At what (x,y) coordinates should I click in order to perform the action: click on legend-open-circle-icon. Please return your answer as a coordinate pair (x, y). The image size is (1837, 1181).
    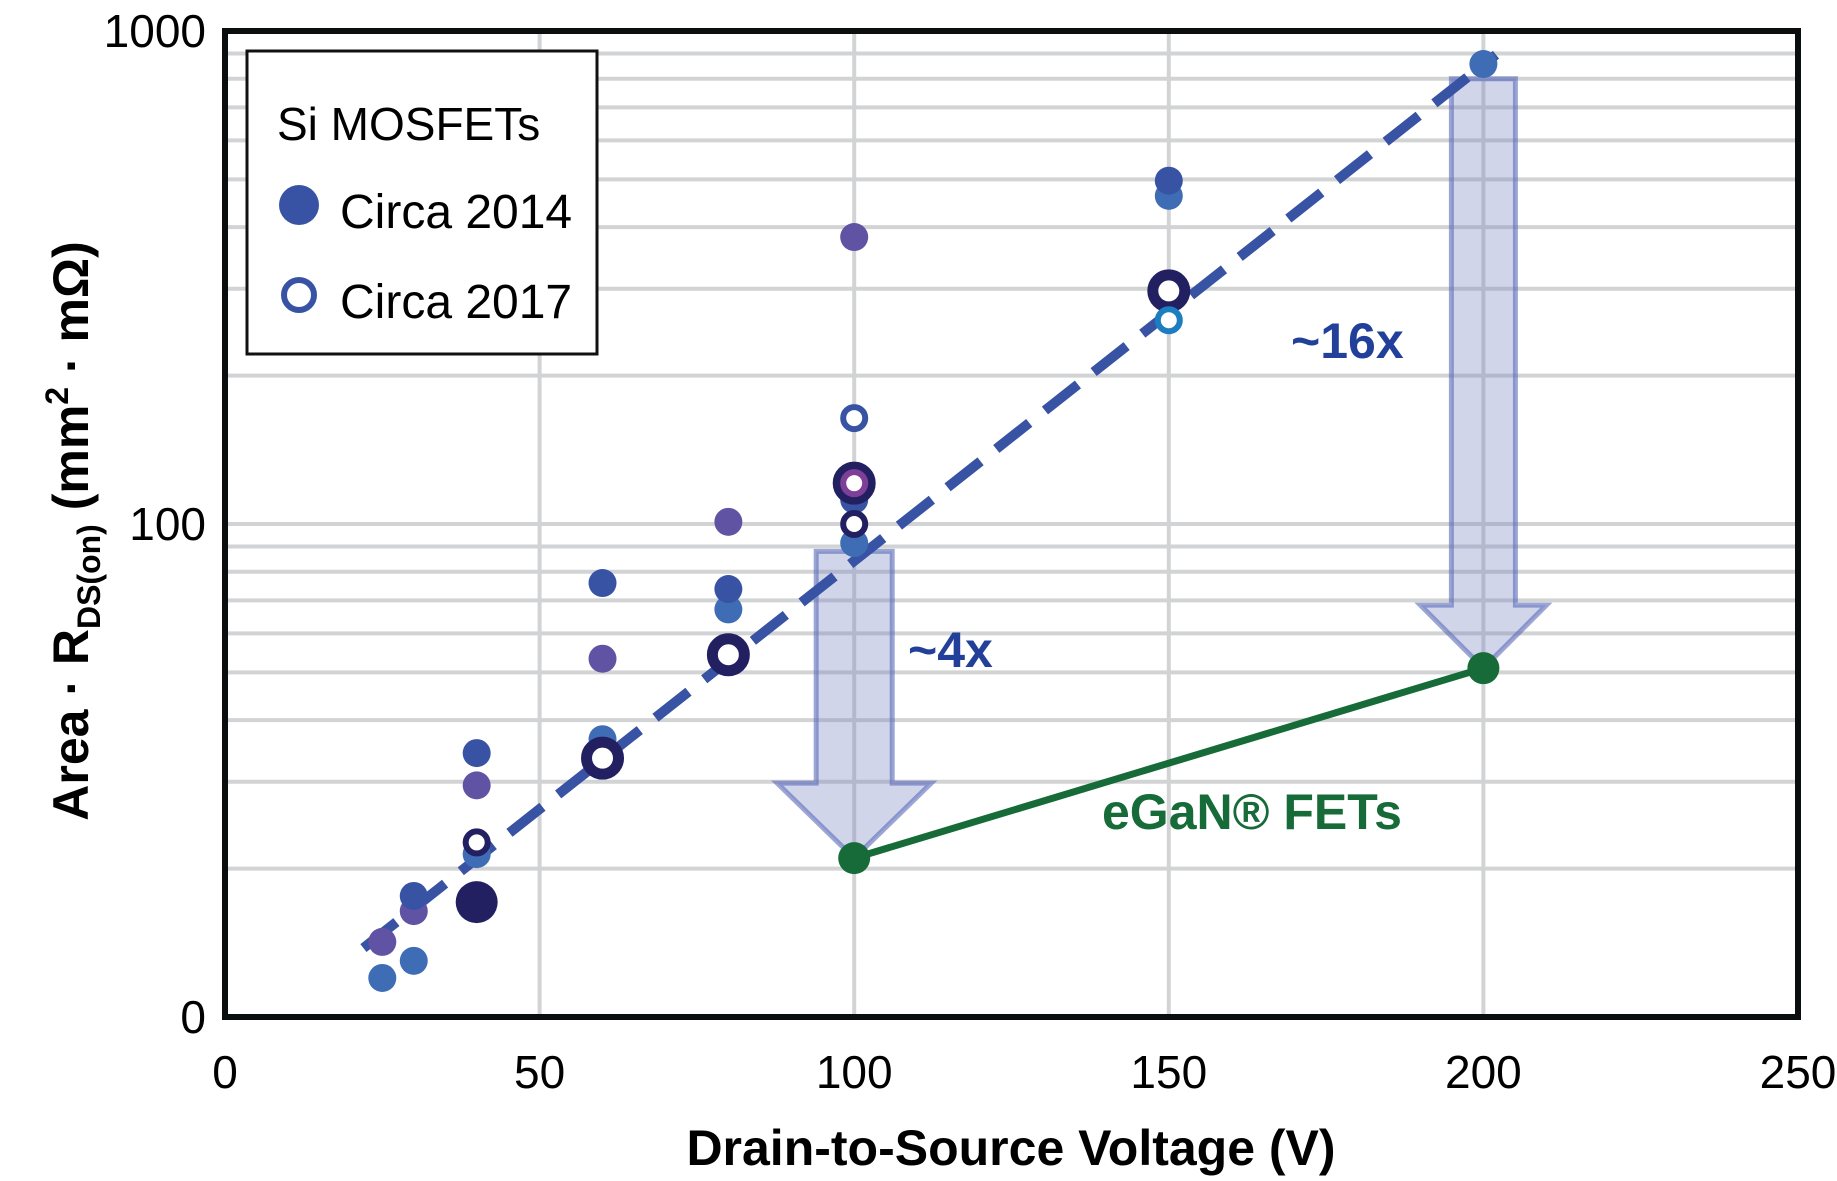
    Looking at the image, I should click on (299, 295).